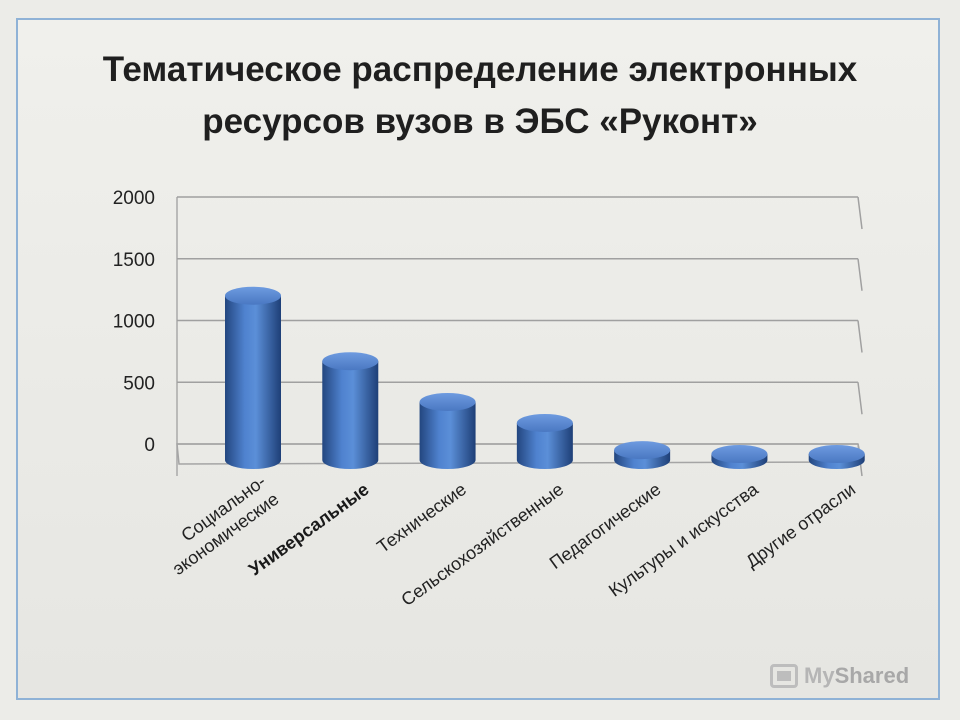  What do you see at coordinates (480, 121) in the screenshot?
I see `chart-title-line-2: ресурсов вузов в ЭБС «Руконт»` at bounding box center [480, 121].